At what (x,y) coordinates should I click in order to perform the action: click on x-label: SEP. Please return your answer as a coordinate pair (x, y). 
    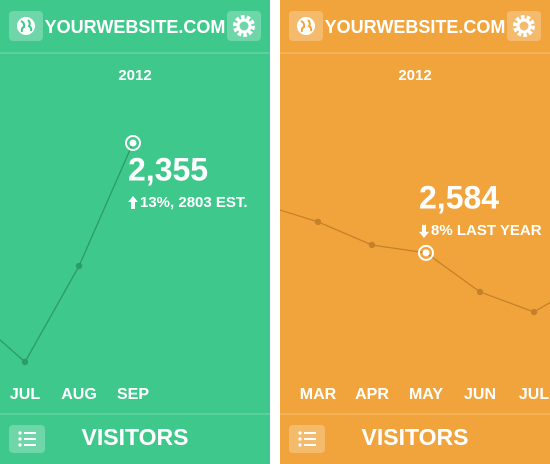
    Looking at the image, I should click on (133, 394).